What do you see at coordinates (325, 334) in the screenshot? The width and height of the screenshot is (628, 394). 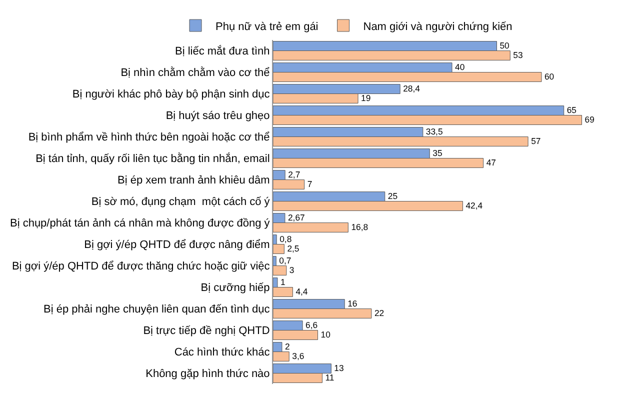 I see `data-label: 10` at bounding box center [325, 334].